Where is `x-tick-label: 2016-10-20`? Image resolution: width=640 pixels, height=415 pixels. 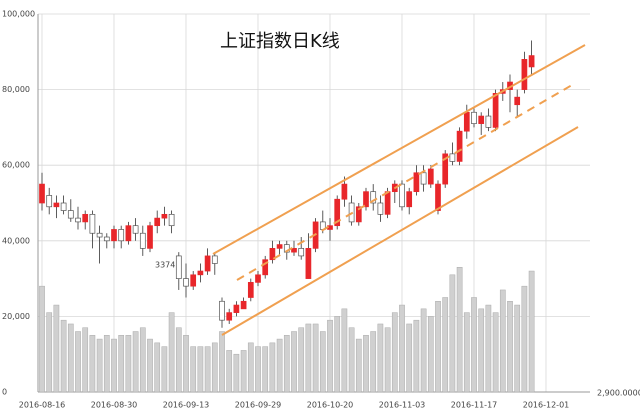
x-tick-label: 2016-10-20 is located at coordinates (330, 405).